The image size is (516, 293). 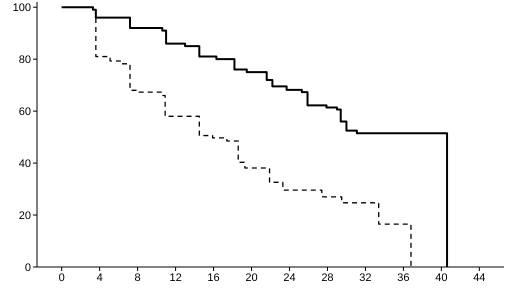 What do you see at coordinates (137, 278) in the screenshot?
I see `x-tick-label: 8` at bounding box center [137, 278].